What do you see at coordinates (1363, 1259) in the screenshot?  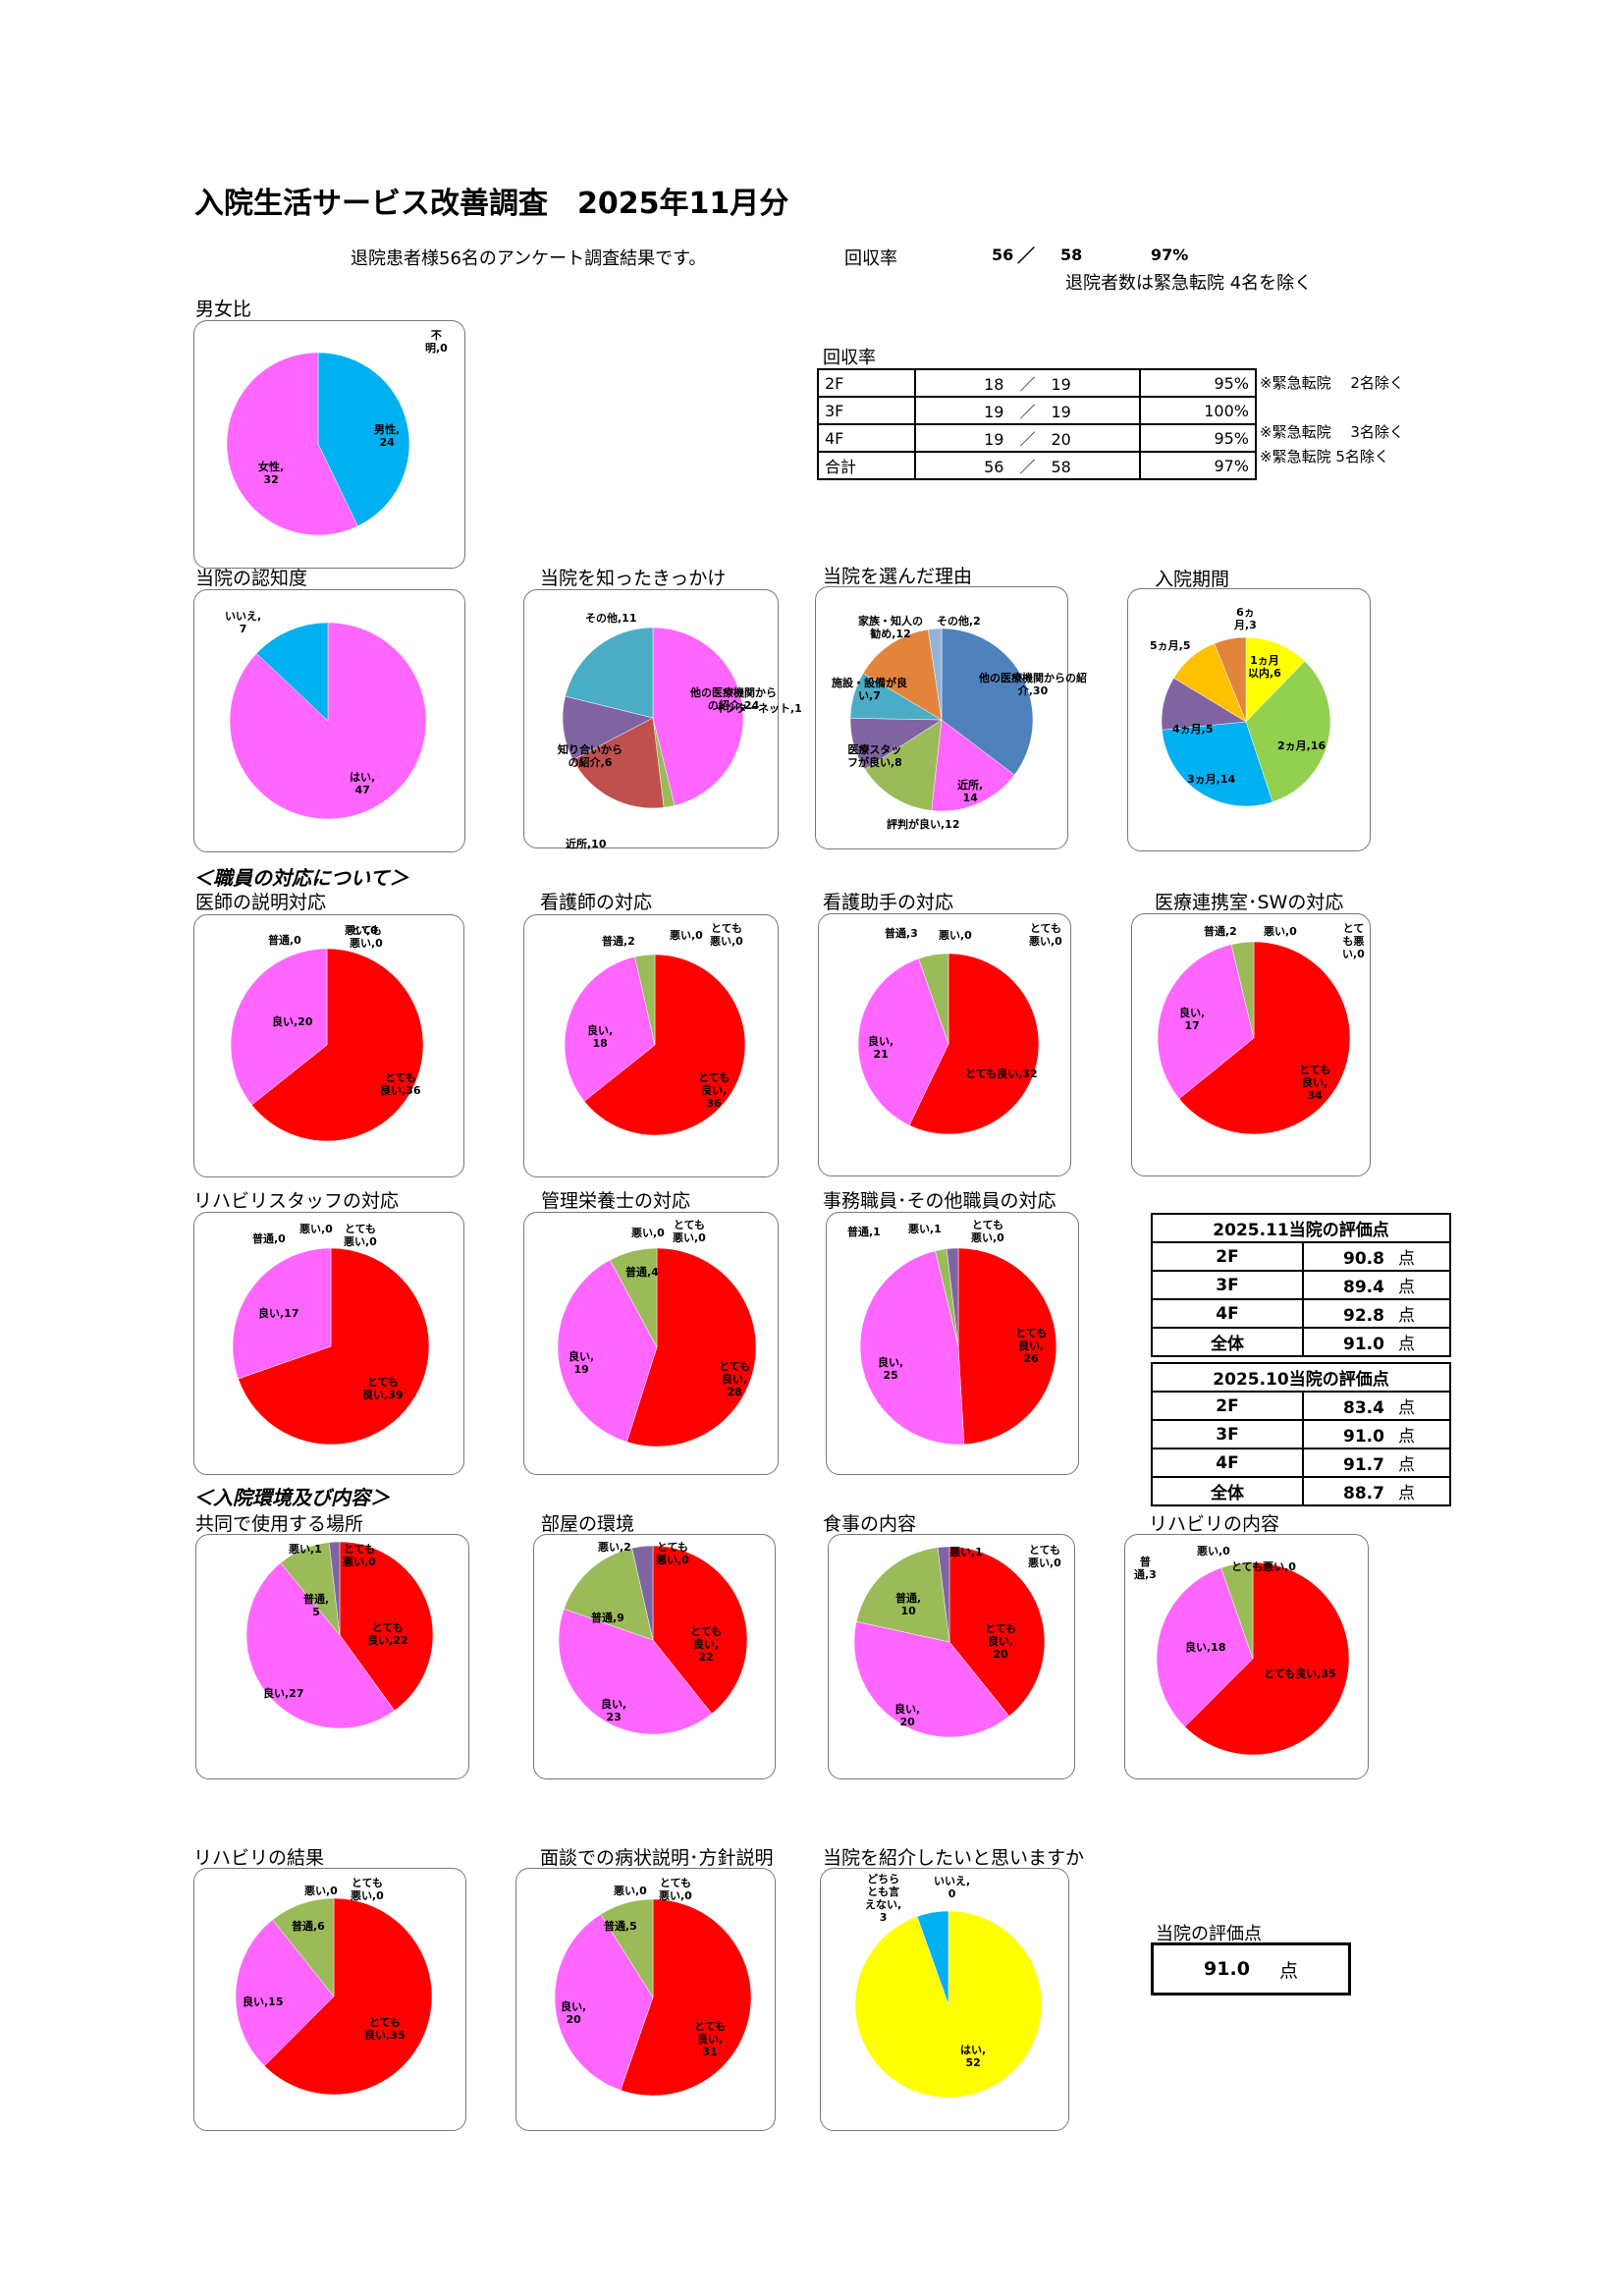 I see `score-value: 90.8` at bounding box center [1363, 1259].